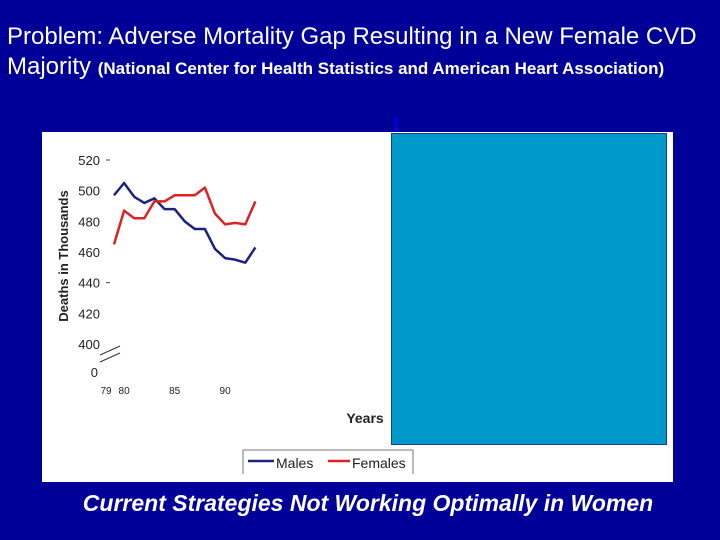 The height and width of the screenshot is (540, 720). Describe the element at coordinates (396, 124) in the screenshot. I see `marker-bar` at that location.